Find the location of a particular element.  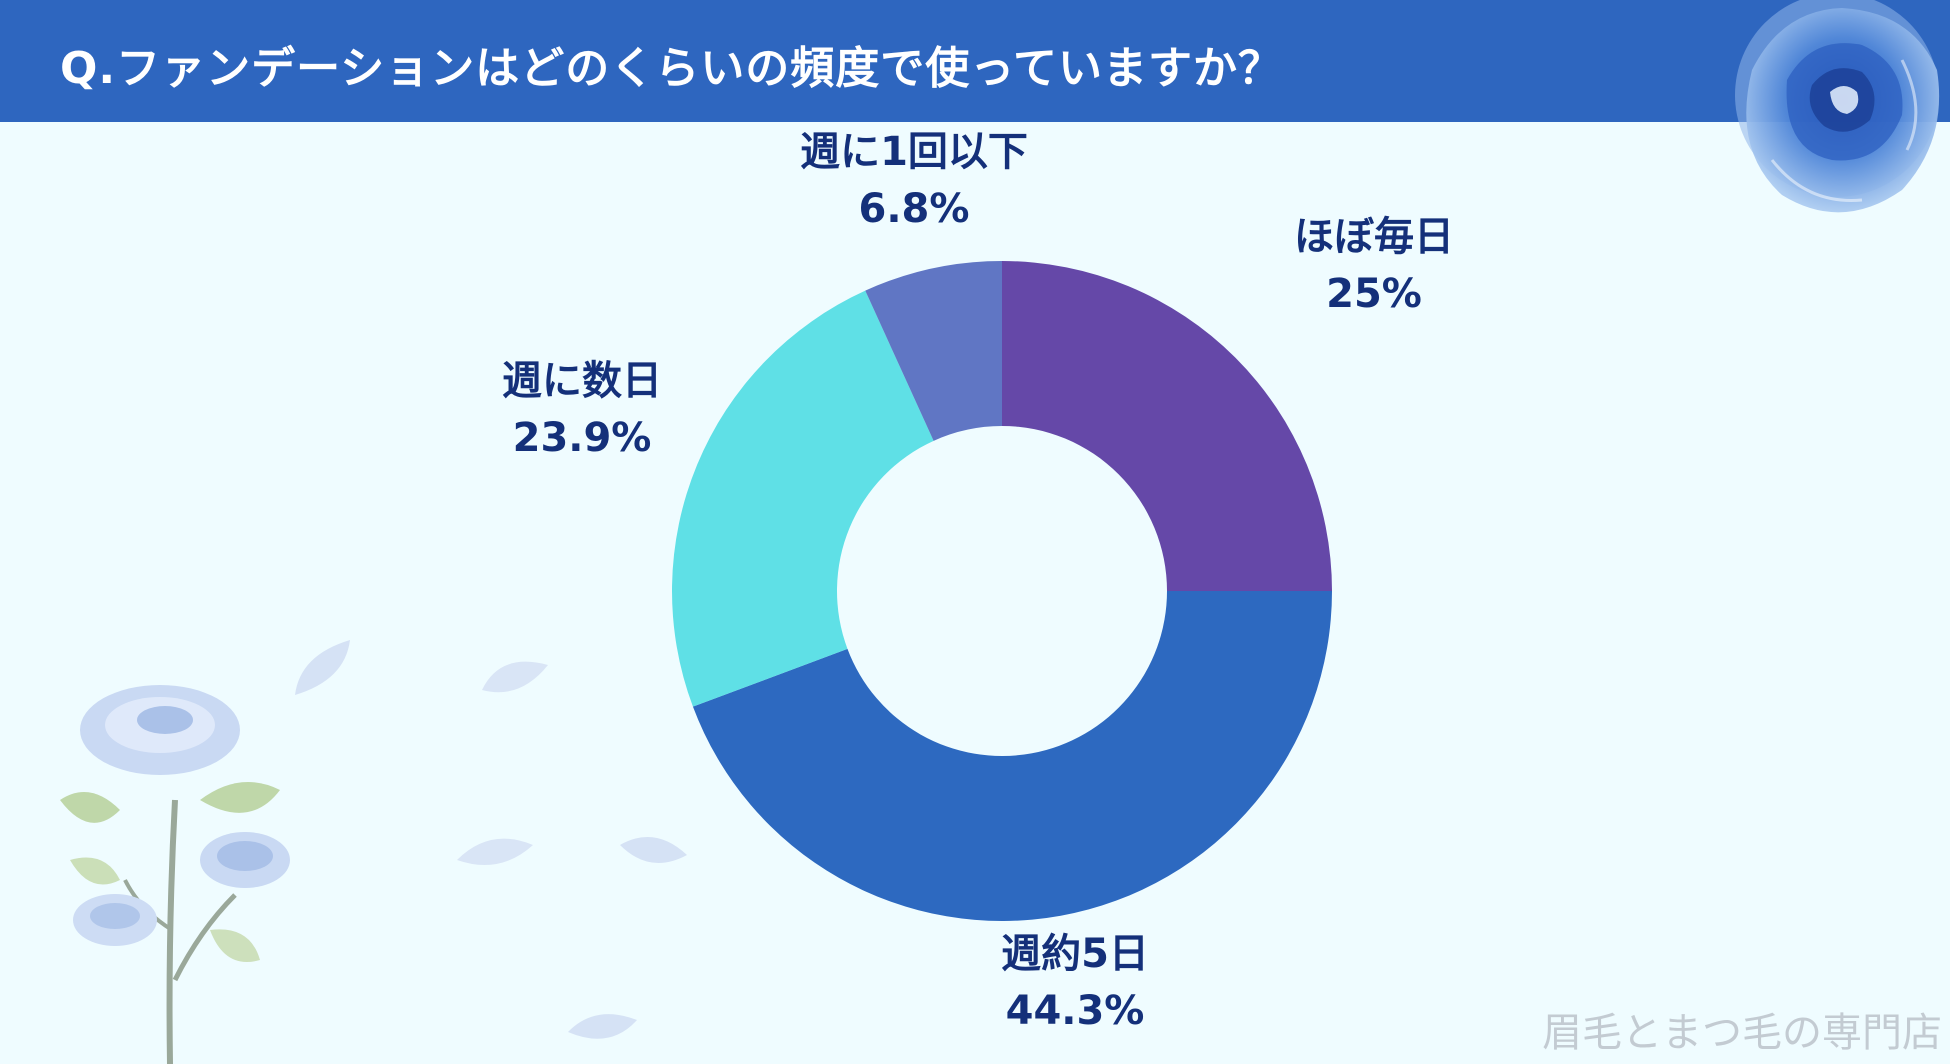

donut-slice-several-days is located at coordinates (803, 498).